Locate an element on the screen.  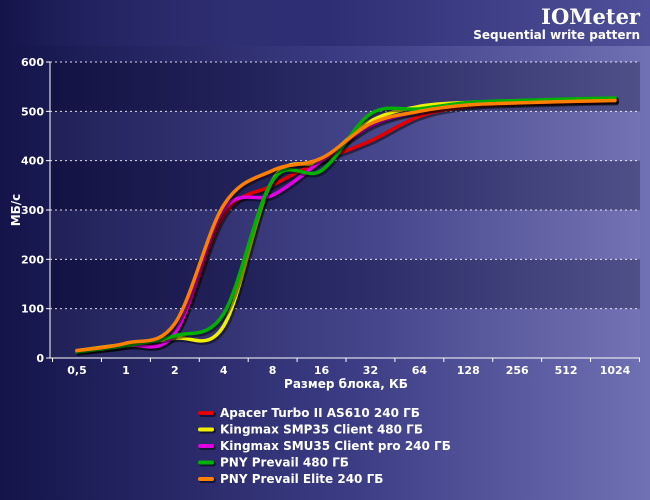
y-tick-label: 600 is located at coordinates (32, 62).